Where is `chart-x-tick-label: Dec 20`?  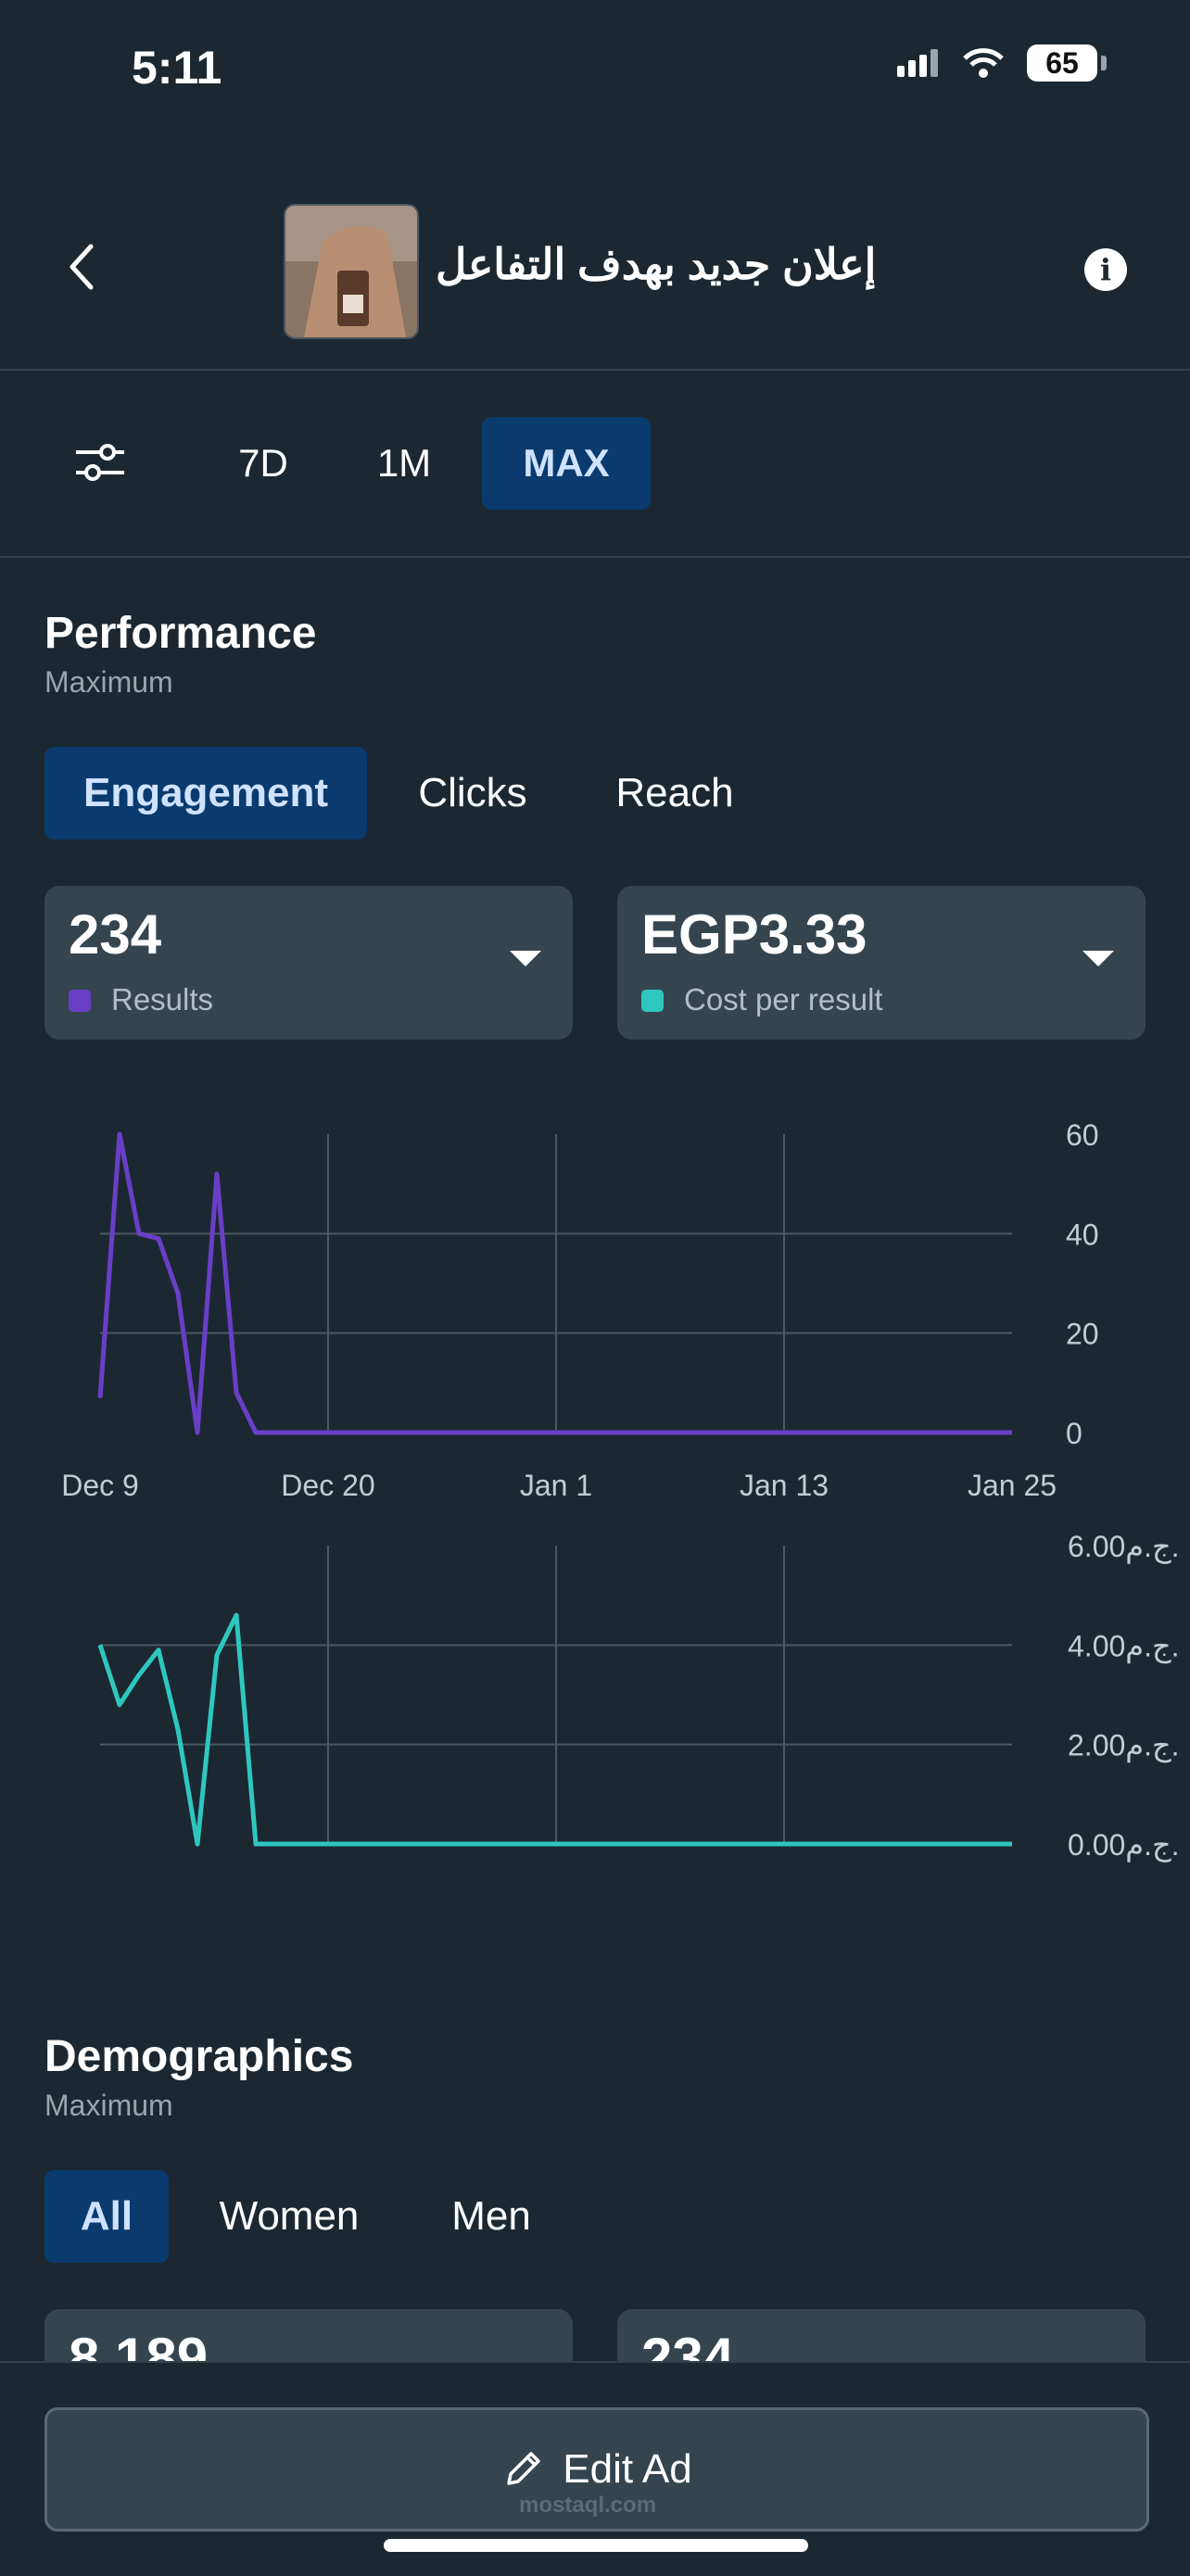
chart-x-tick-label: Dec 20 is located at coordinates (327, 1485).